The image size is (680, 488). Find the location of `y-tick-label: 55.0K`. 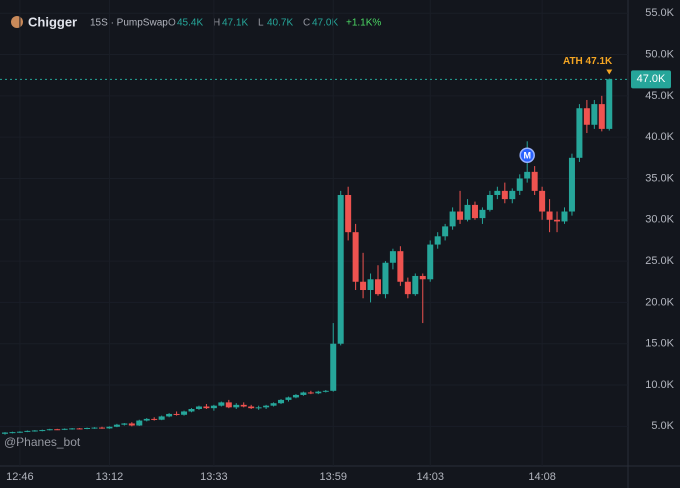

y-tick-label: 55.0K is located at coordinates (659, 13).